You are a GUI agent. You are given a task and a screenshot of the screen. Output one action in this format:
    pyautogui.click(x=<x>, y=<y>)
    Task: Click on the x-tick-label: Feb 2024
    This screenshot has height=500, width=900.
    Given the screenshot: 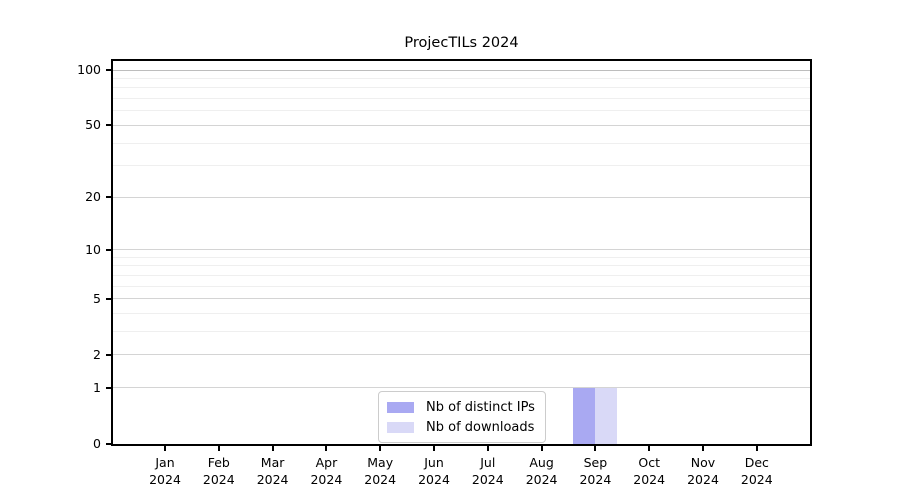 What is the action you would take?
    pyautogui.click(x=219, y=471)
    